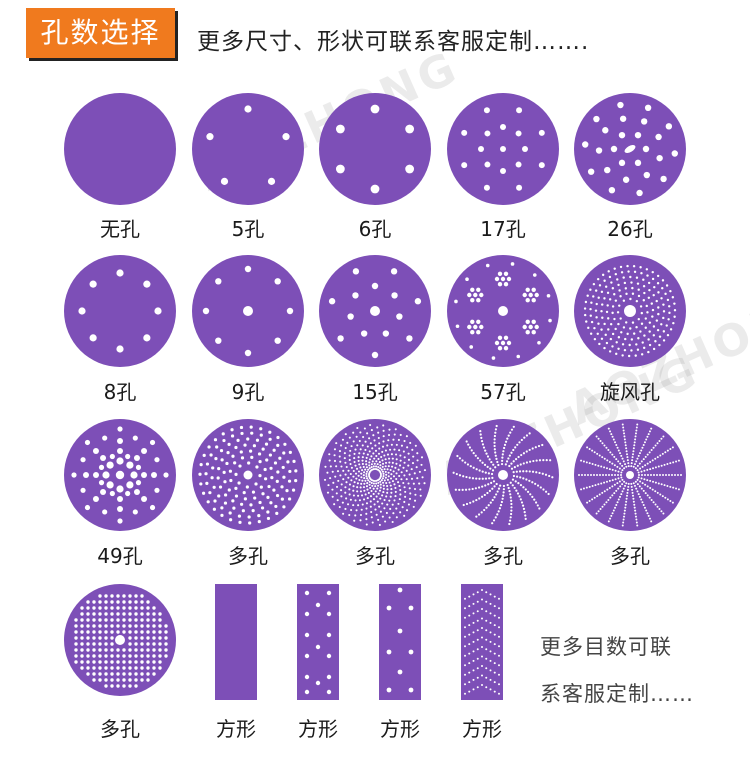 The height and width of the screenshot is (781, 750). Describe the element at coordinates (375, 311) in the screenshot. I see `disc-15-holes` at that location.